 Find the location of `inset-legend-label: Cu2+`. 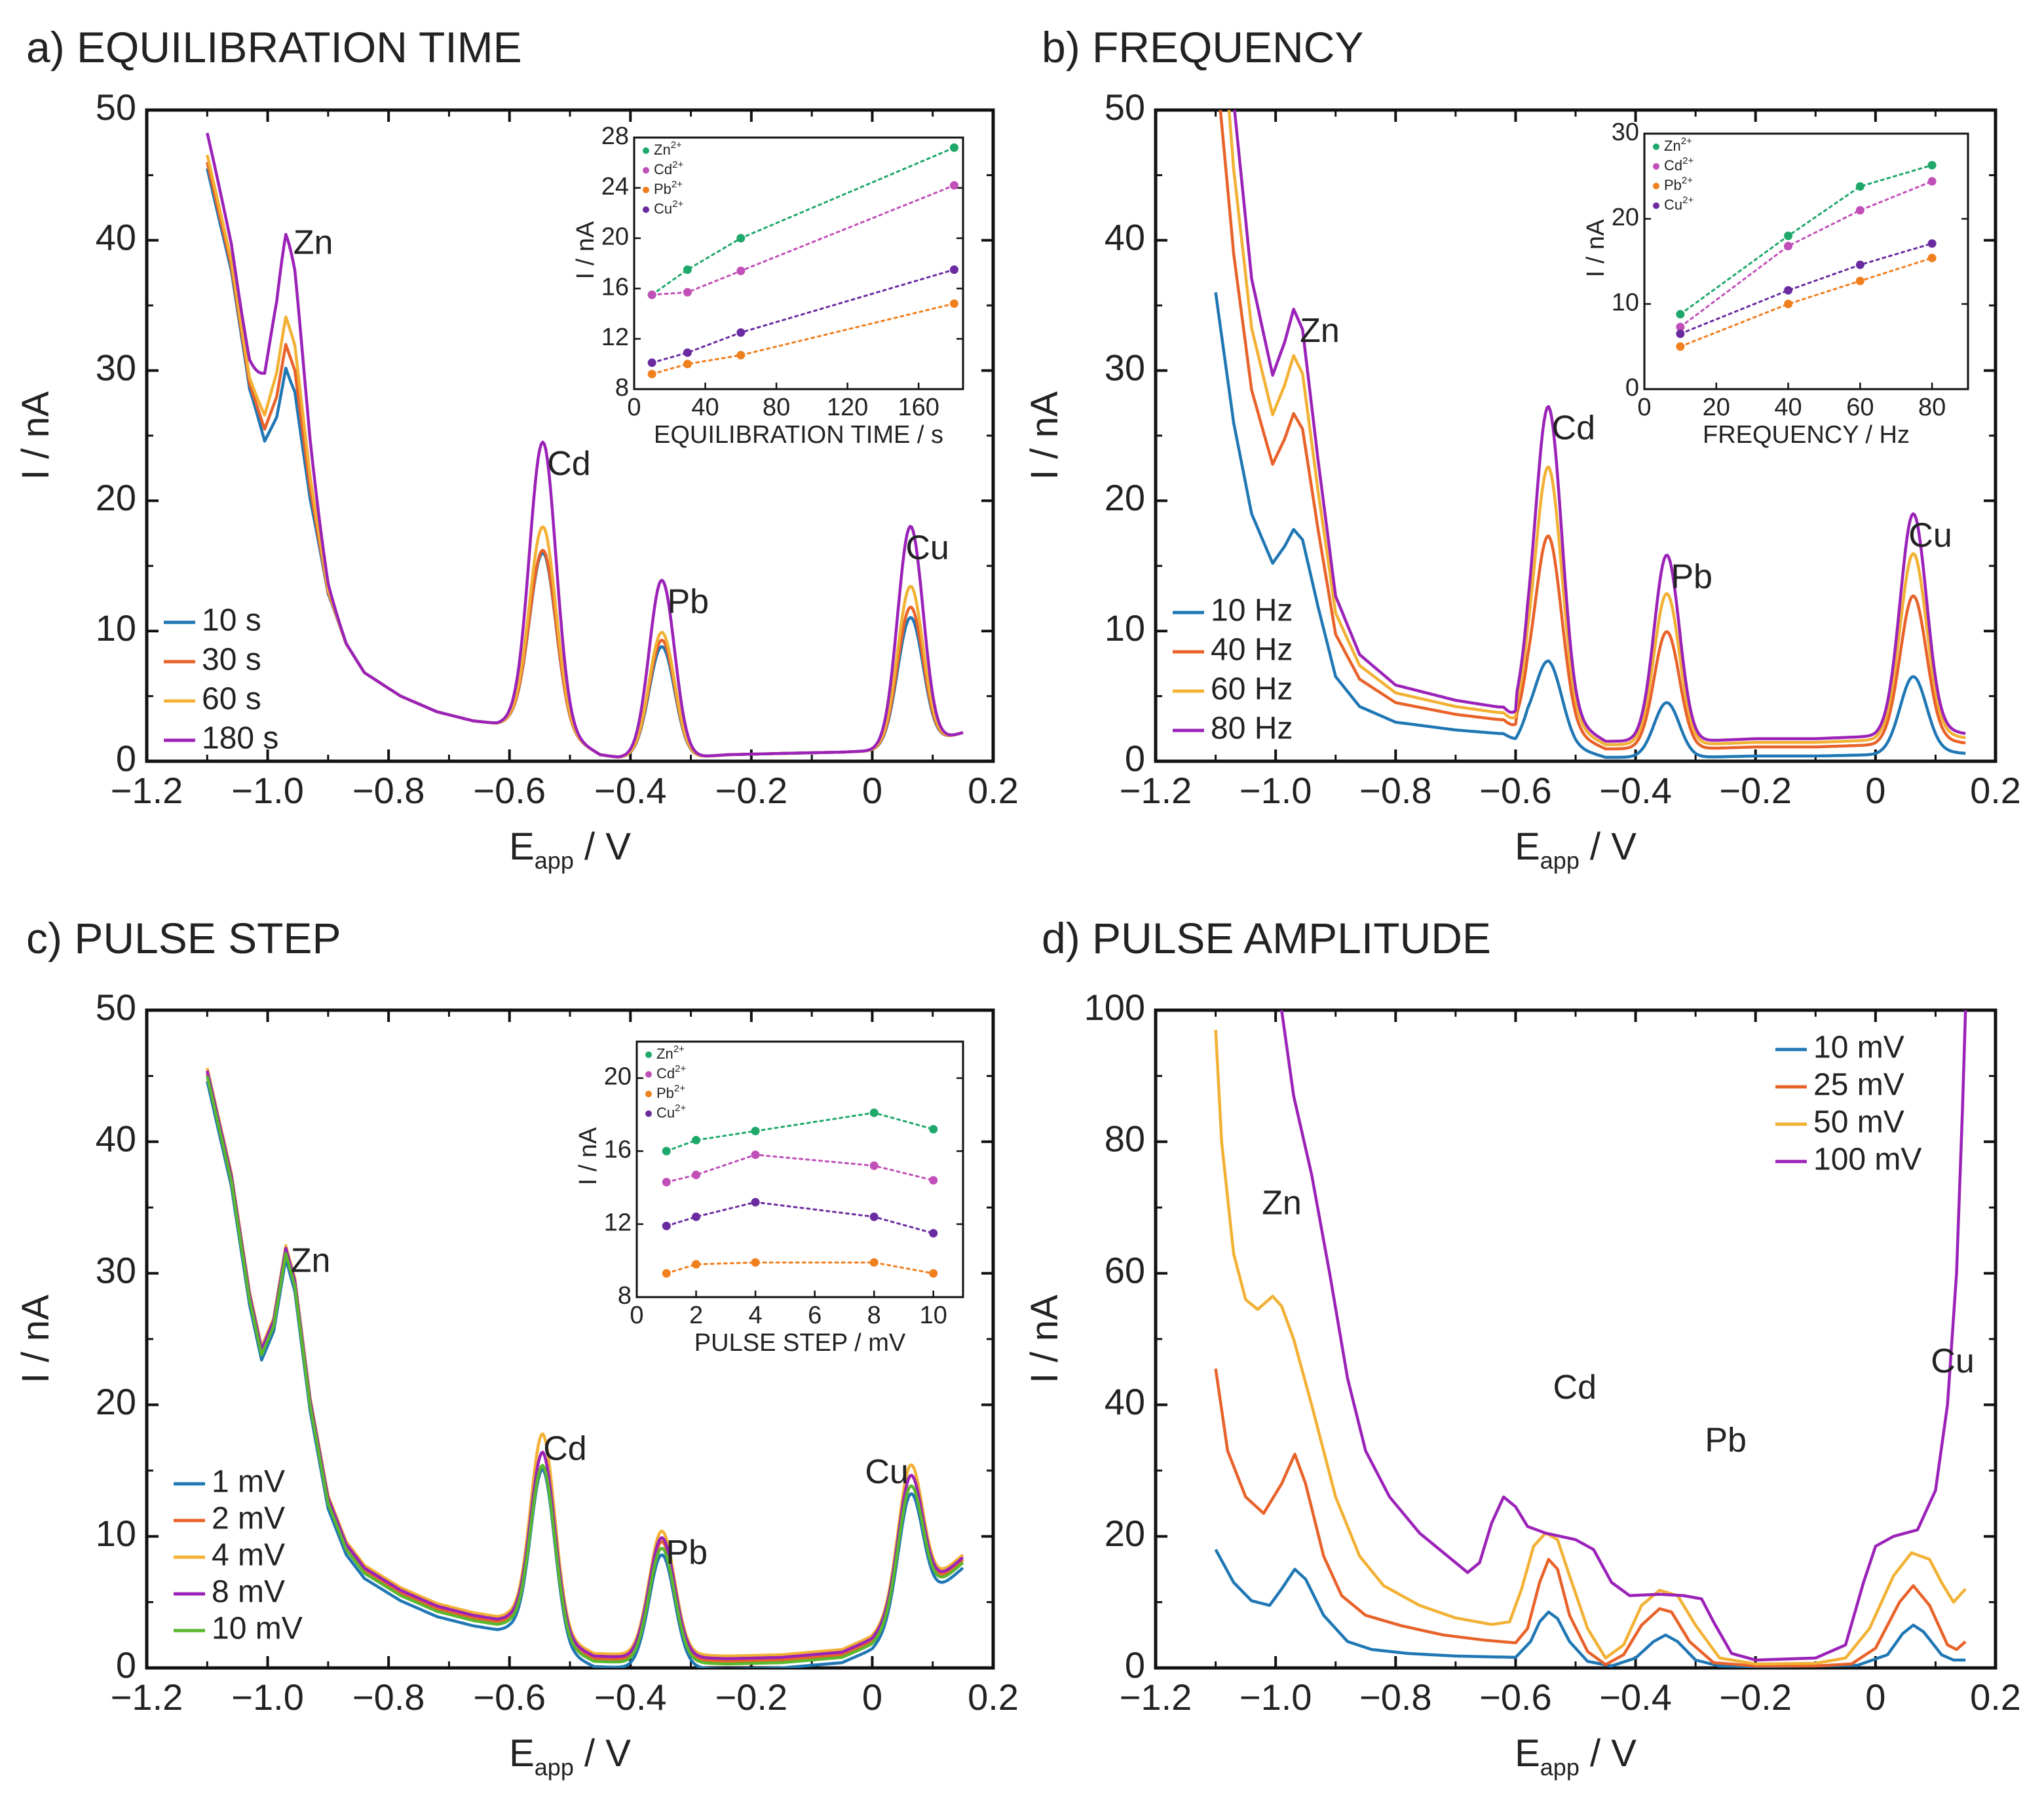

inset-legend-label: Cu2+ is located at coordinates (668, 207).